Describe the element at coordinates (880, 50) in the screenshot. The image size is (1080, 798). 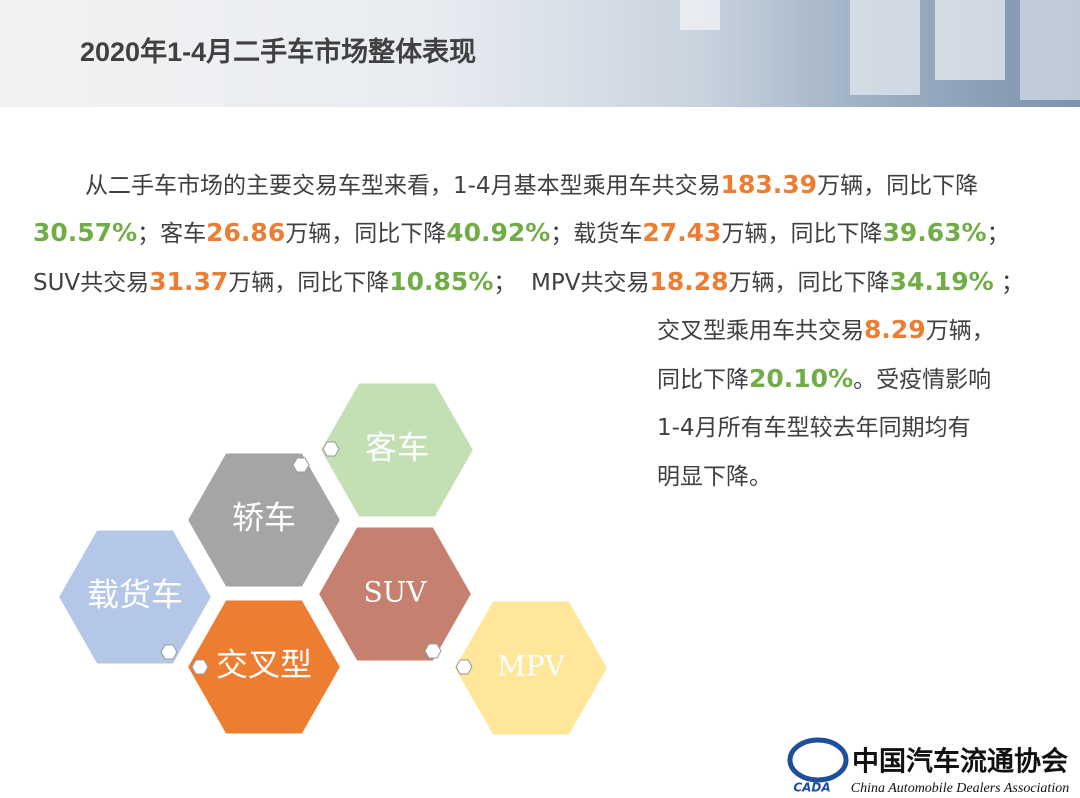
I see `header-decoration` at that location.